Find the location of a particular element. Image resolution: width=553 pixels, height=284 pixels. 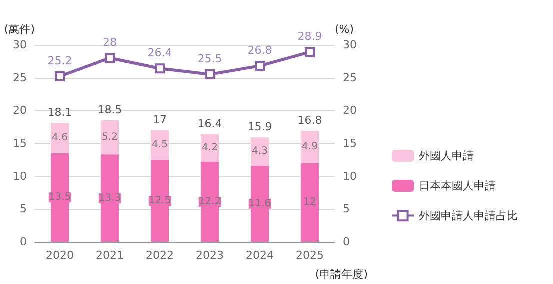

data-label: 28 is located at coordinates (110, 43).